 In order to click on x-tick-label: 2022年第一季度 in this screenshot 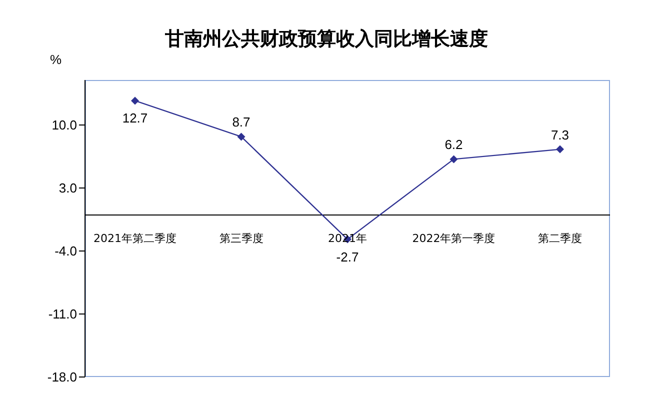, I will do `click(454, 238)`.